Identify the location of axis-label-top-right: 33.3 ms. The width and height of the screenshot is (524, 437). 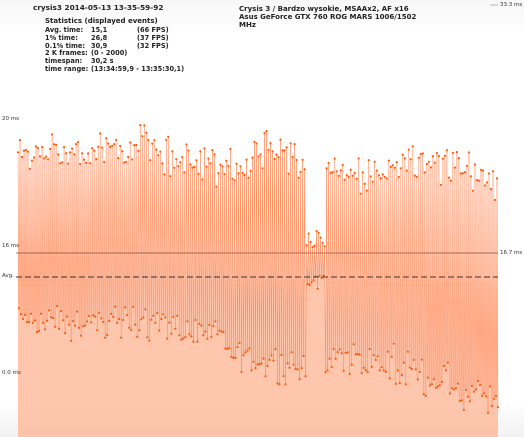
(511, 5).